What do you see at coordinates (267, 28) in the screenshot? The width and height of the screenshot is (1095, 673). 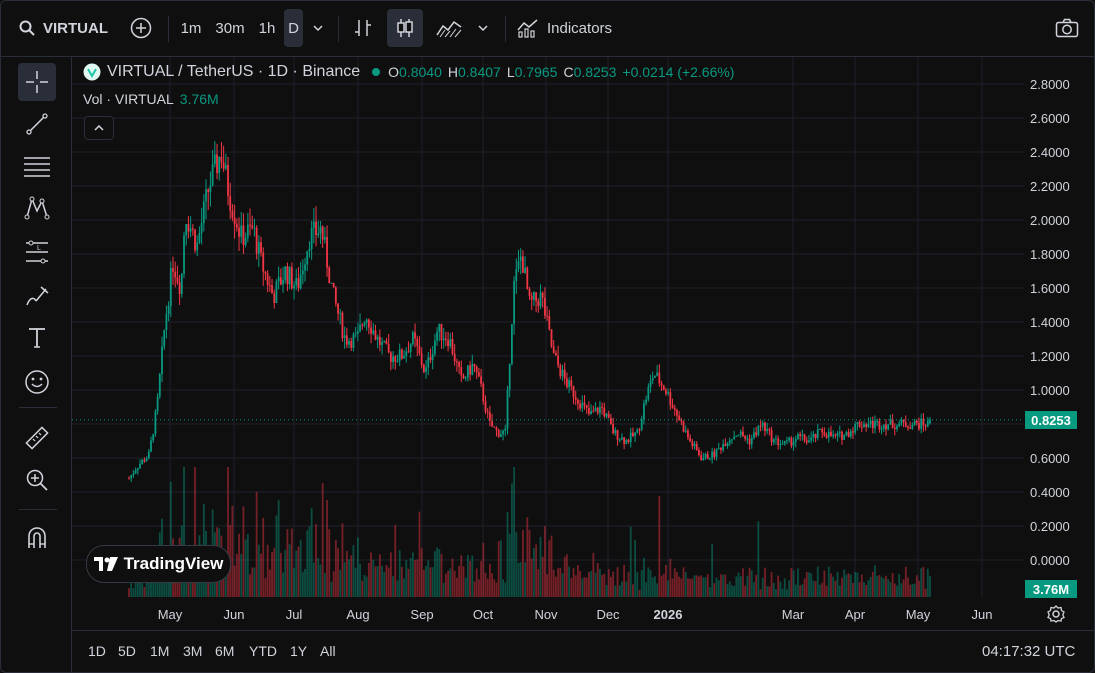 I see `interval-1h: 1h` at bounding box center [267, 28].